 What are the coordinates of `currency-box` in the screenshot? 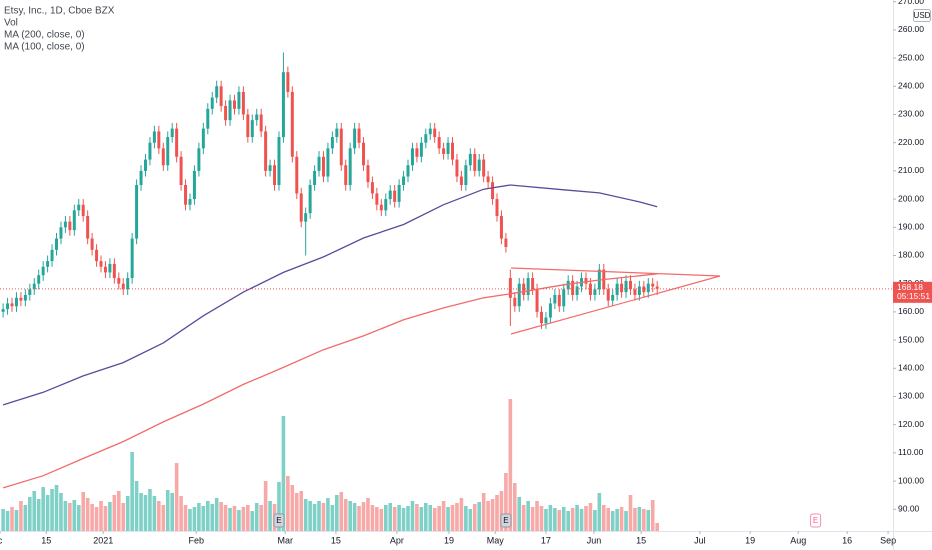 It's located at (922, 15).